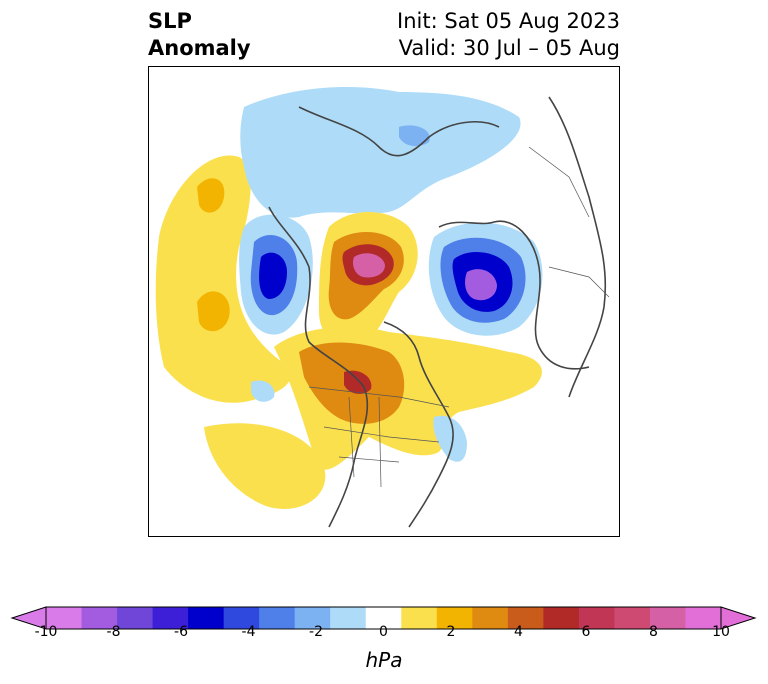 This screenshot has width=768, height=684. I want to click on colorbar-tick-label: 4, so click(518, 632).